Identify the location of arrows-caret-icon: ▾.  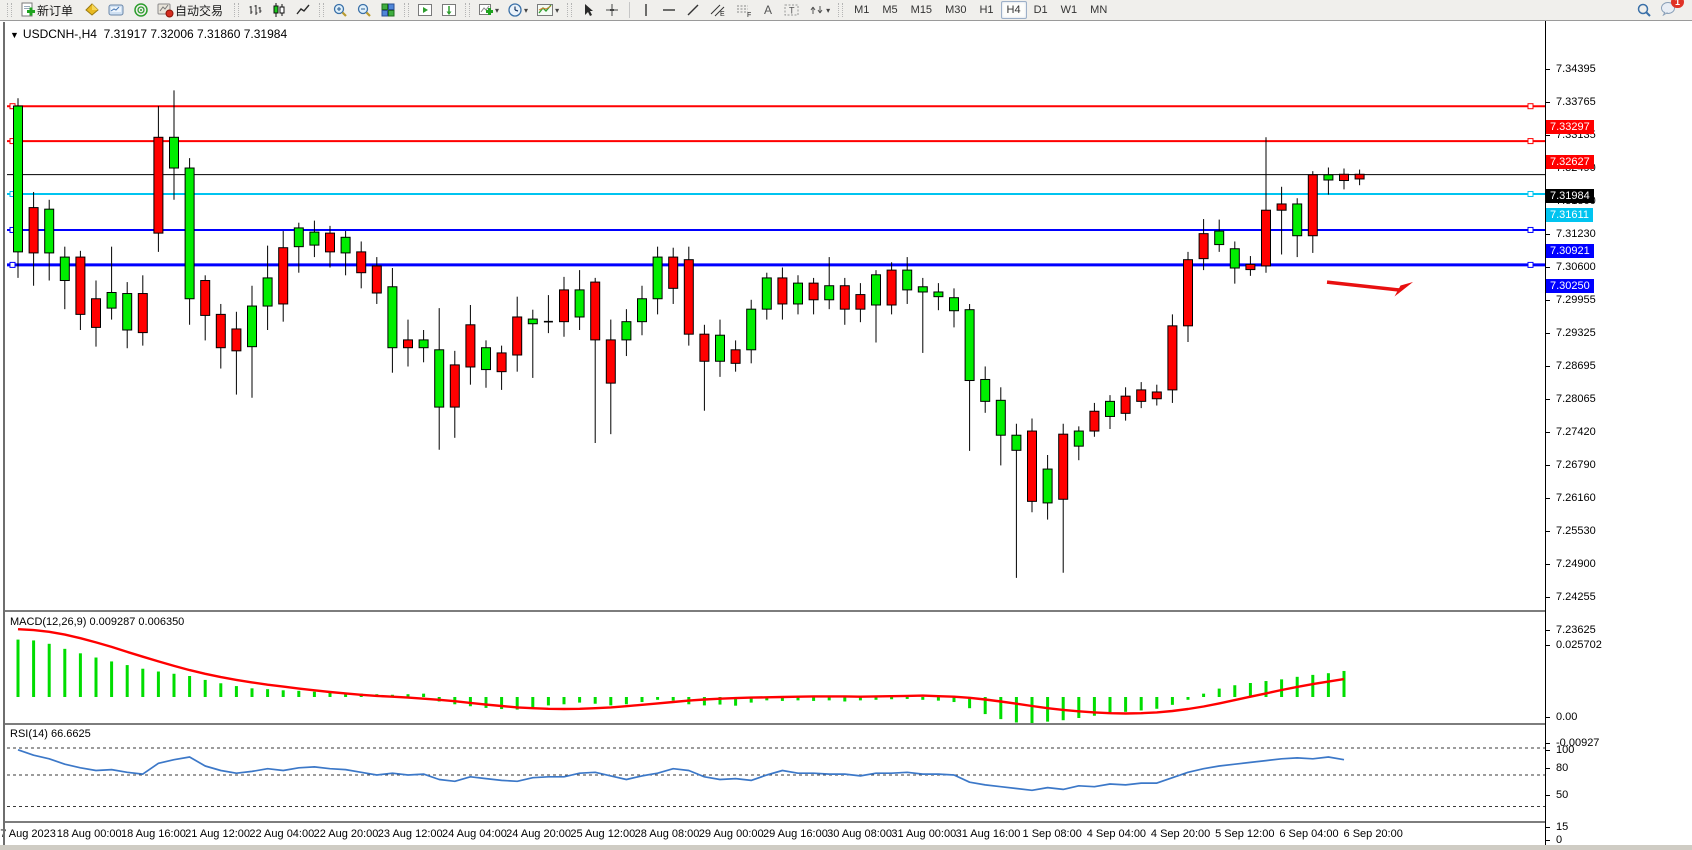
(828, 10).